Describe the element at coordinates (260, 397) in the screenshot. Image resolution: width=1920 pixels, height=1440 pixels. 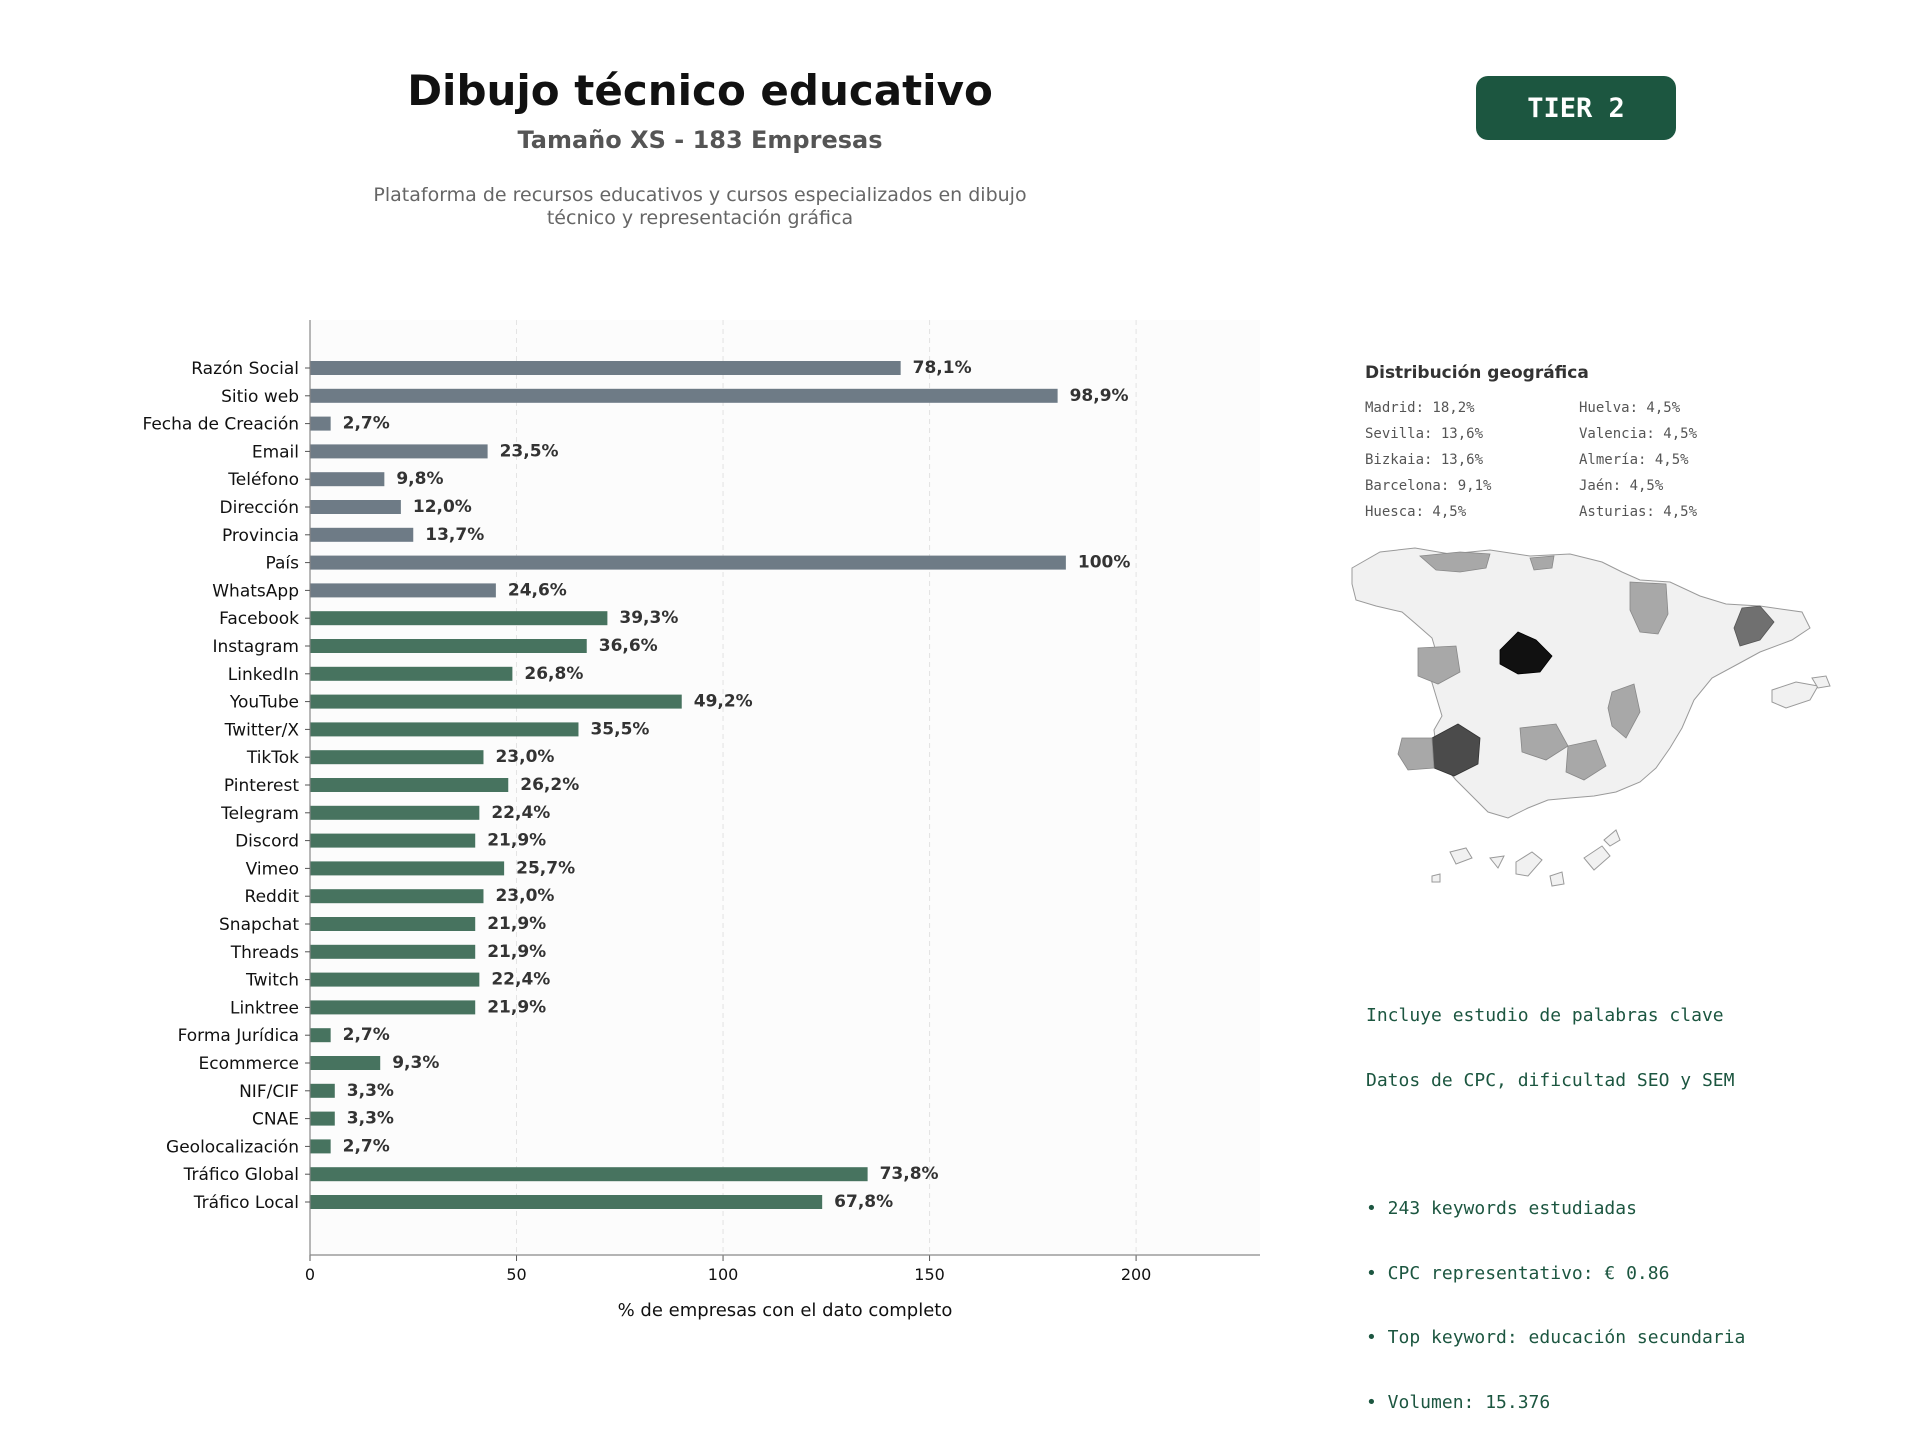
I see `y-tick-label: Sitio web` at that location.